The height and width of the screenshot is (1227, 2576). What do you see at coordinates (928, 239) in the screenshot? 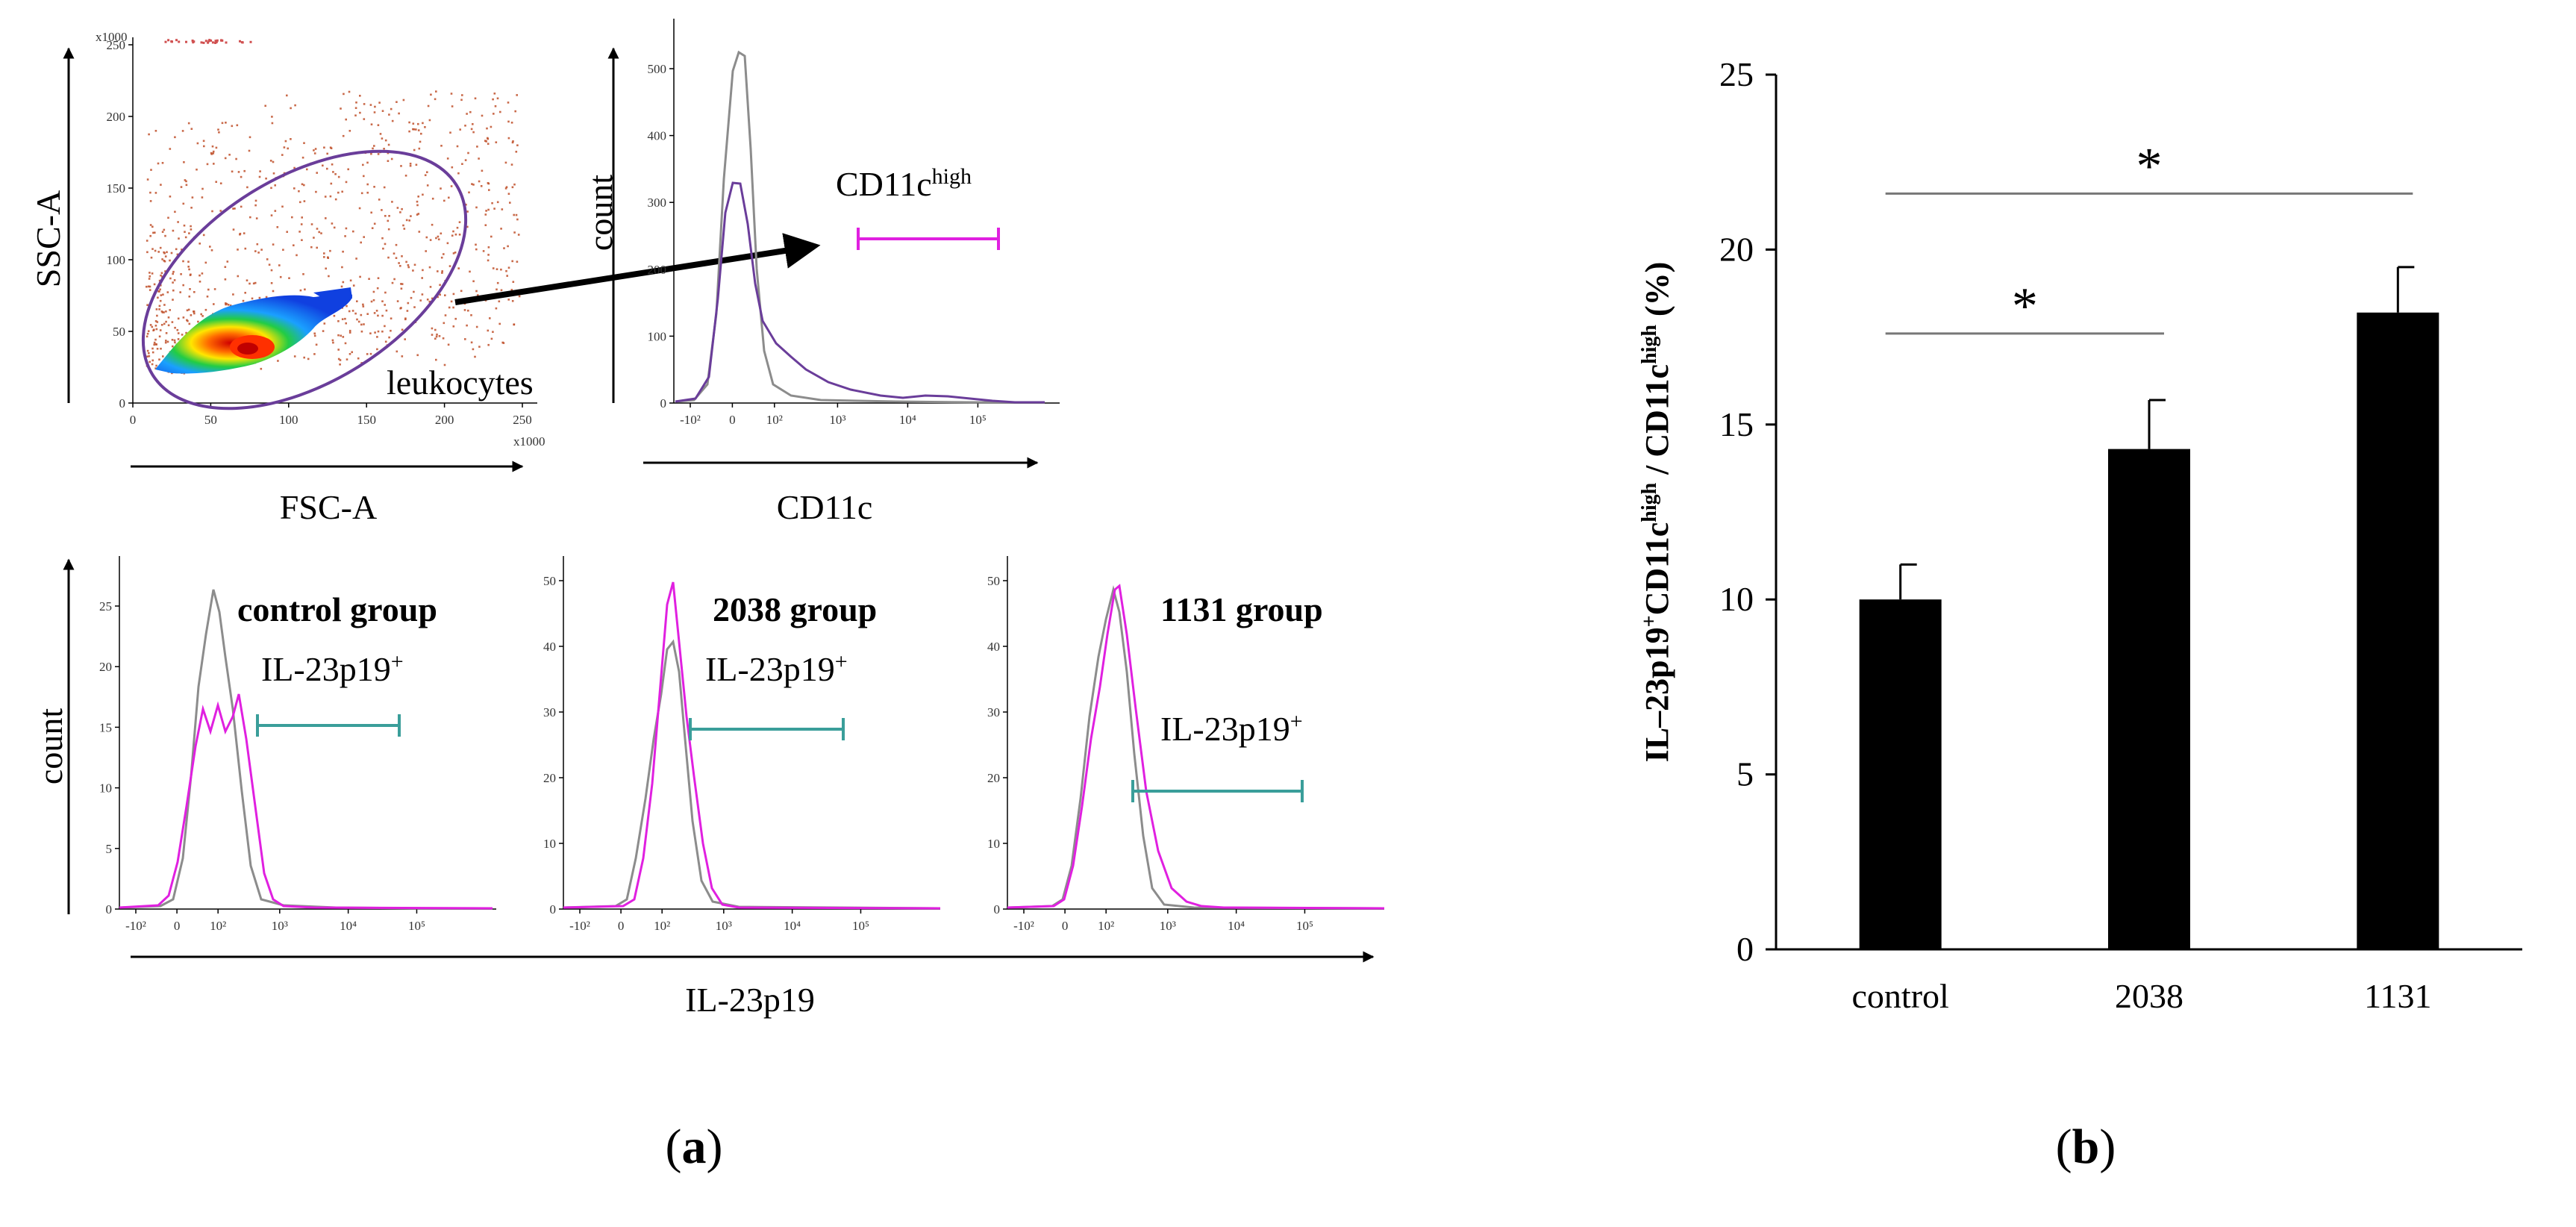
I see `cd11c-gate-bar` at bounding box center [928, 239].